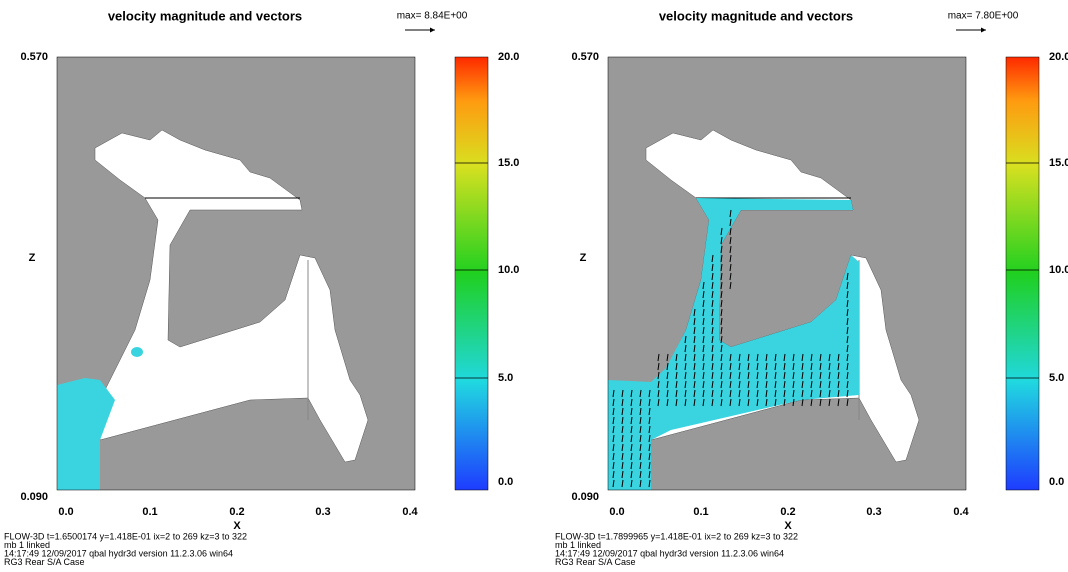 The image size is (1068, 572). What do you see at coordinates (983, 16) in the screenshot?
I see `max-label: max= 7.80E+00` at bounding box center [983, 16].